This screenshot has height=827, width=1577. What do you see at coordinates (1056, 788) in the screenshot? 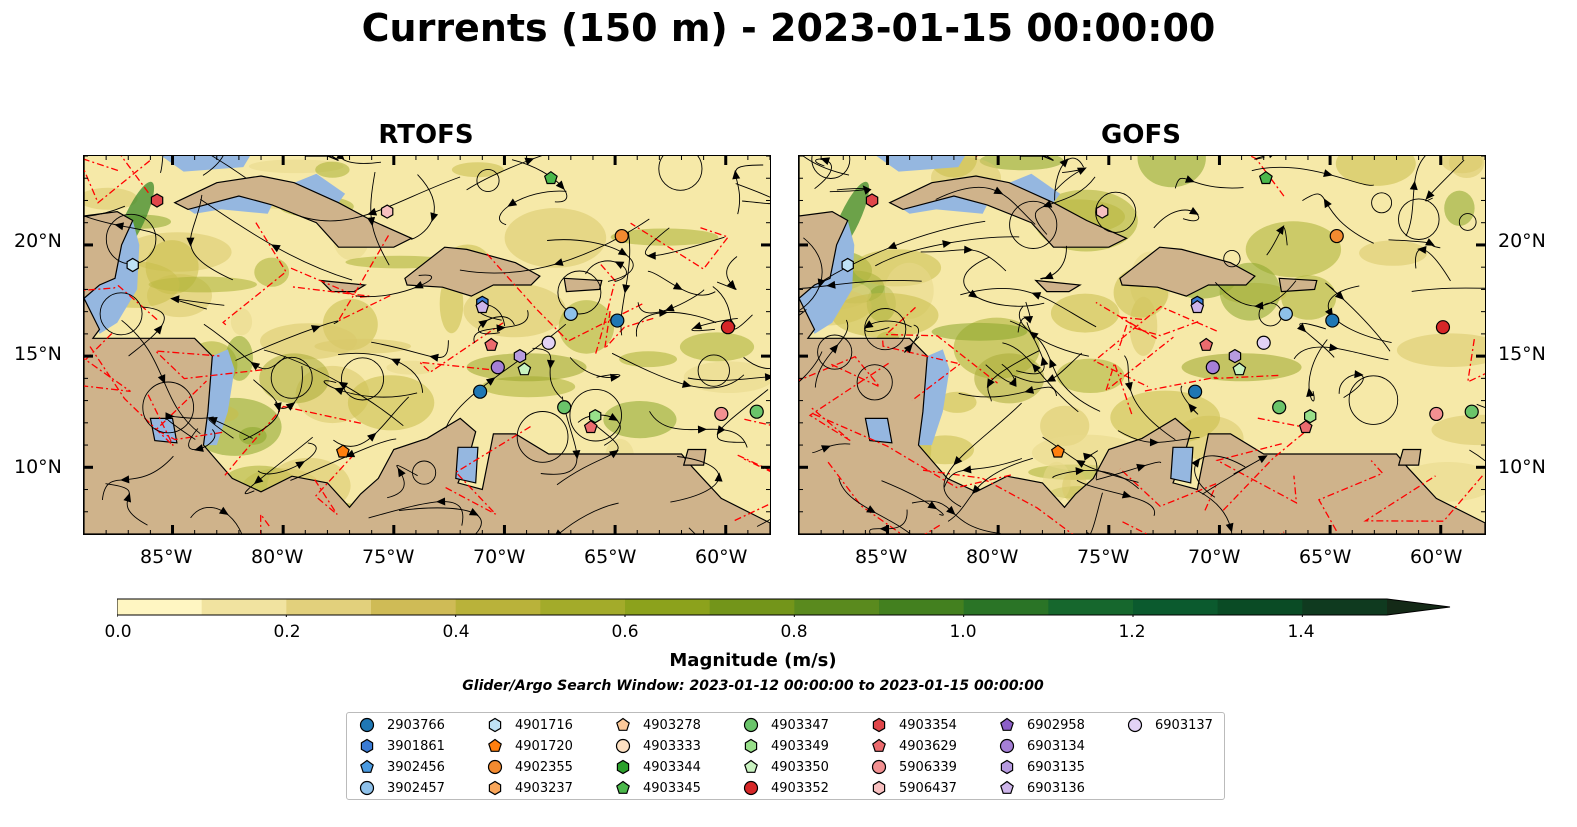
I see `legend-label: 6903136` at bounding box center [1056, 788].